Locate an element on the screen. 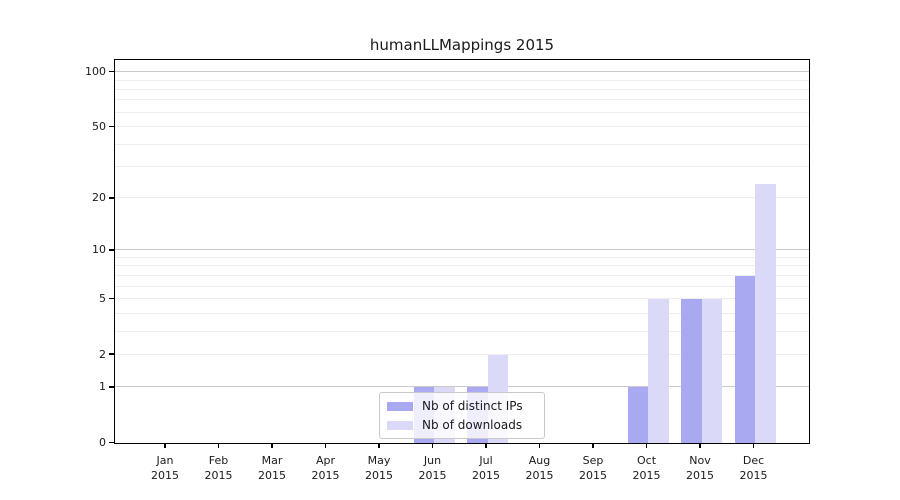  x-tick-month: Jun is located at coordinates (432, 460).